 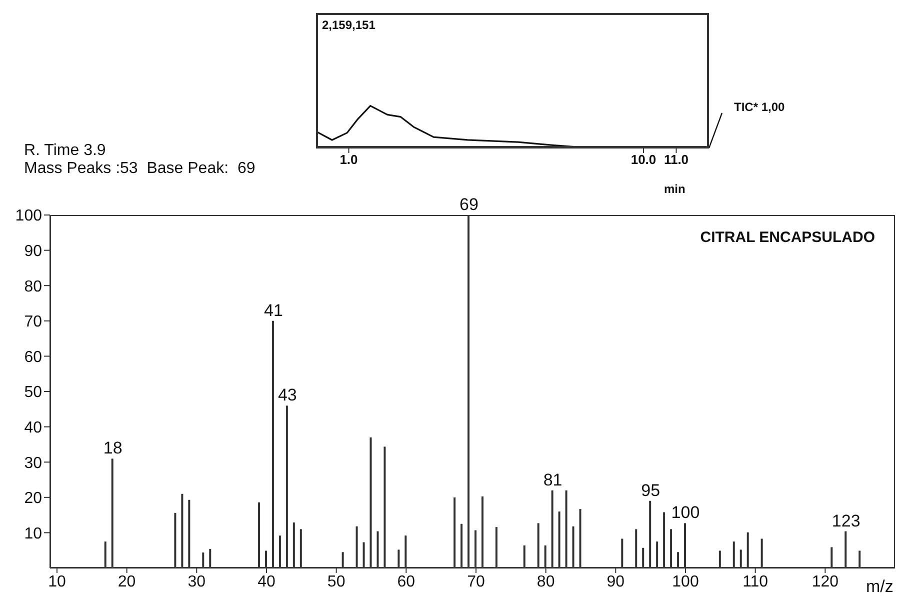 I want to click on text: CITRAL ENCAPSULADO, so click(x=787, y=237).